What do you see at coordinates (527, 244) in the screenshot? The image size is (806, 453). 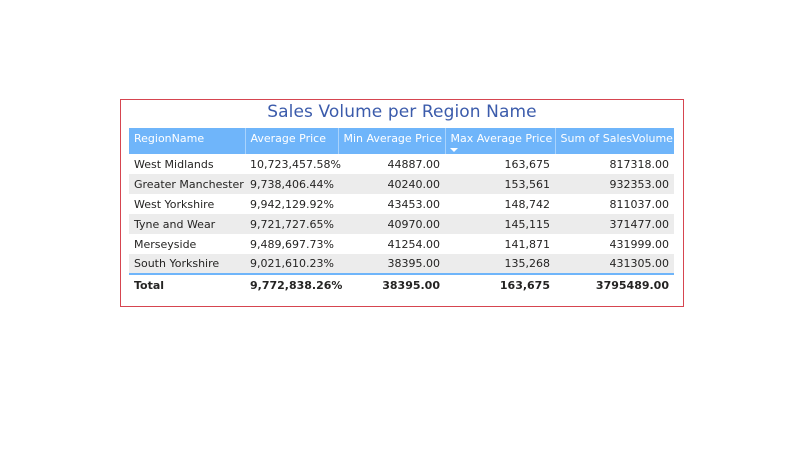 I see `cell-max-average-price: 141,871` at bounding box center [527, 244].